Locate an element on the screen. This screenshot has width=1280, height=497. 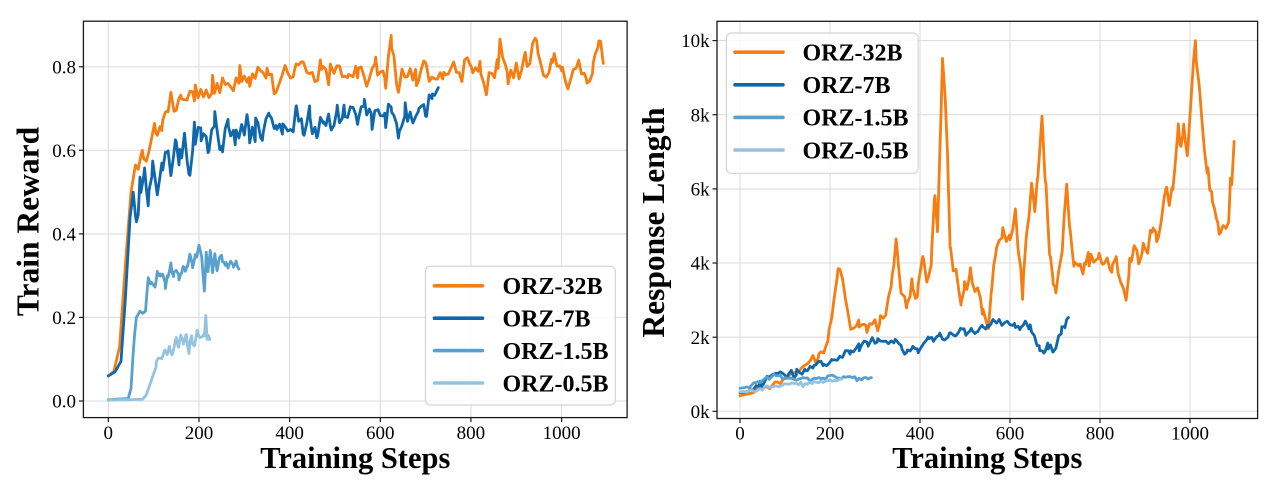
svg-text: 0.6 is located at coordinates (64, 151).